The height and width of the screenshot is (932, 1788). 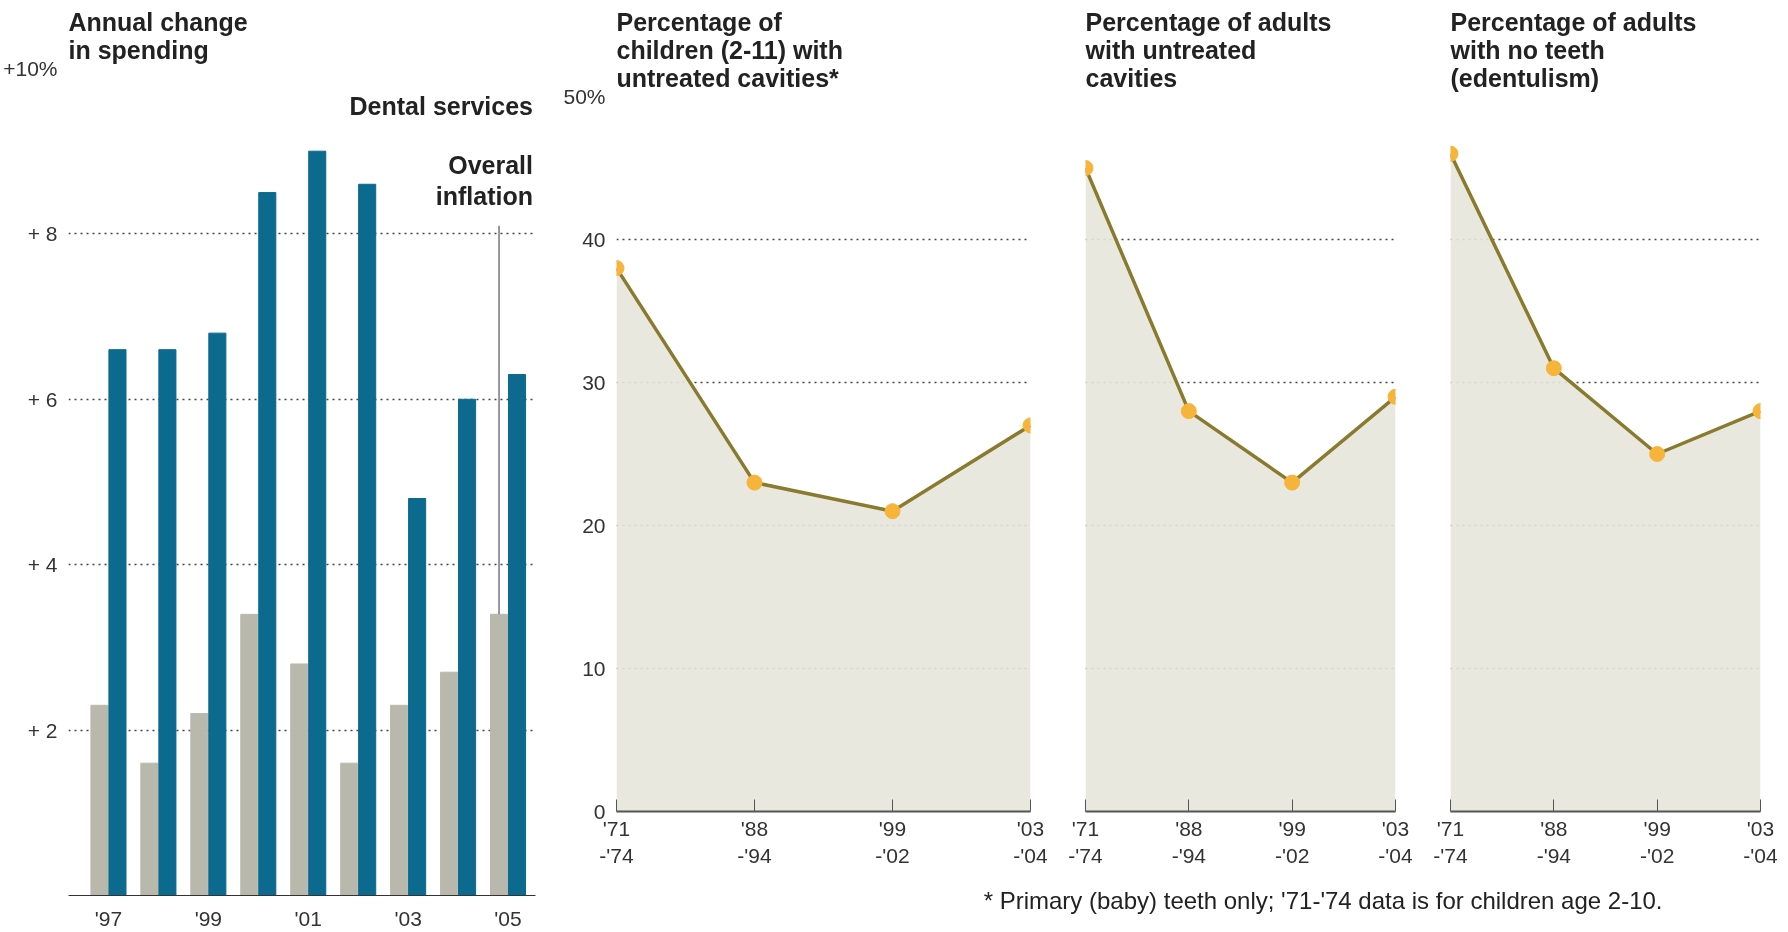 I want to click on x-tick-label: '01, so click(x=308, y=918).